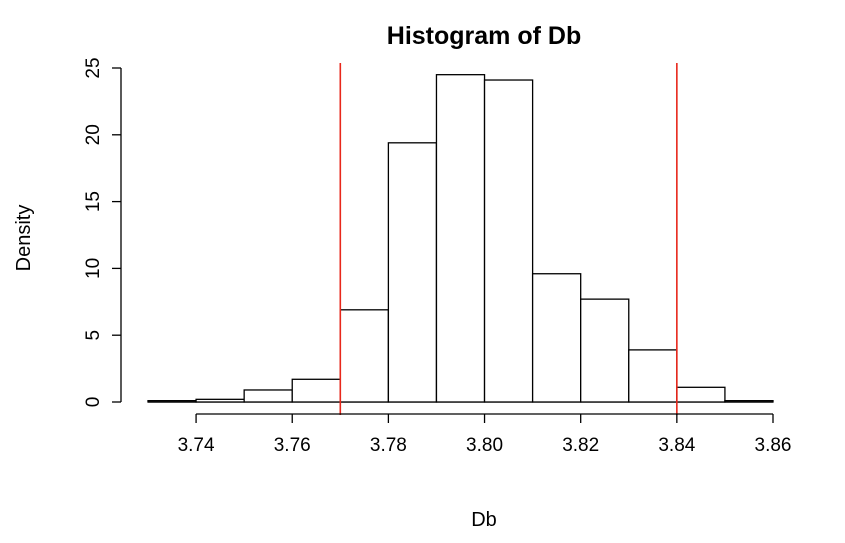 This screenshot has width=845, height=543. I want to click on x-tick-label-5: 3.82, so click(580, 445).